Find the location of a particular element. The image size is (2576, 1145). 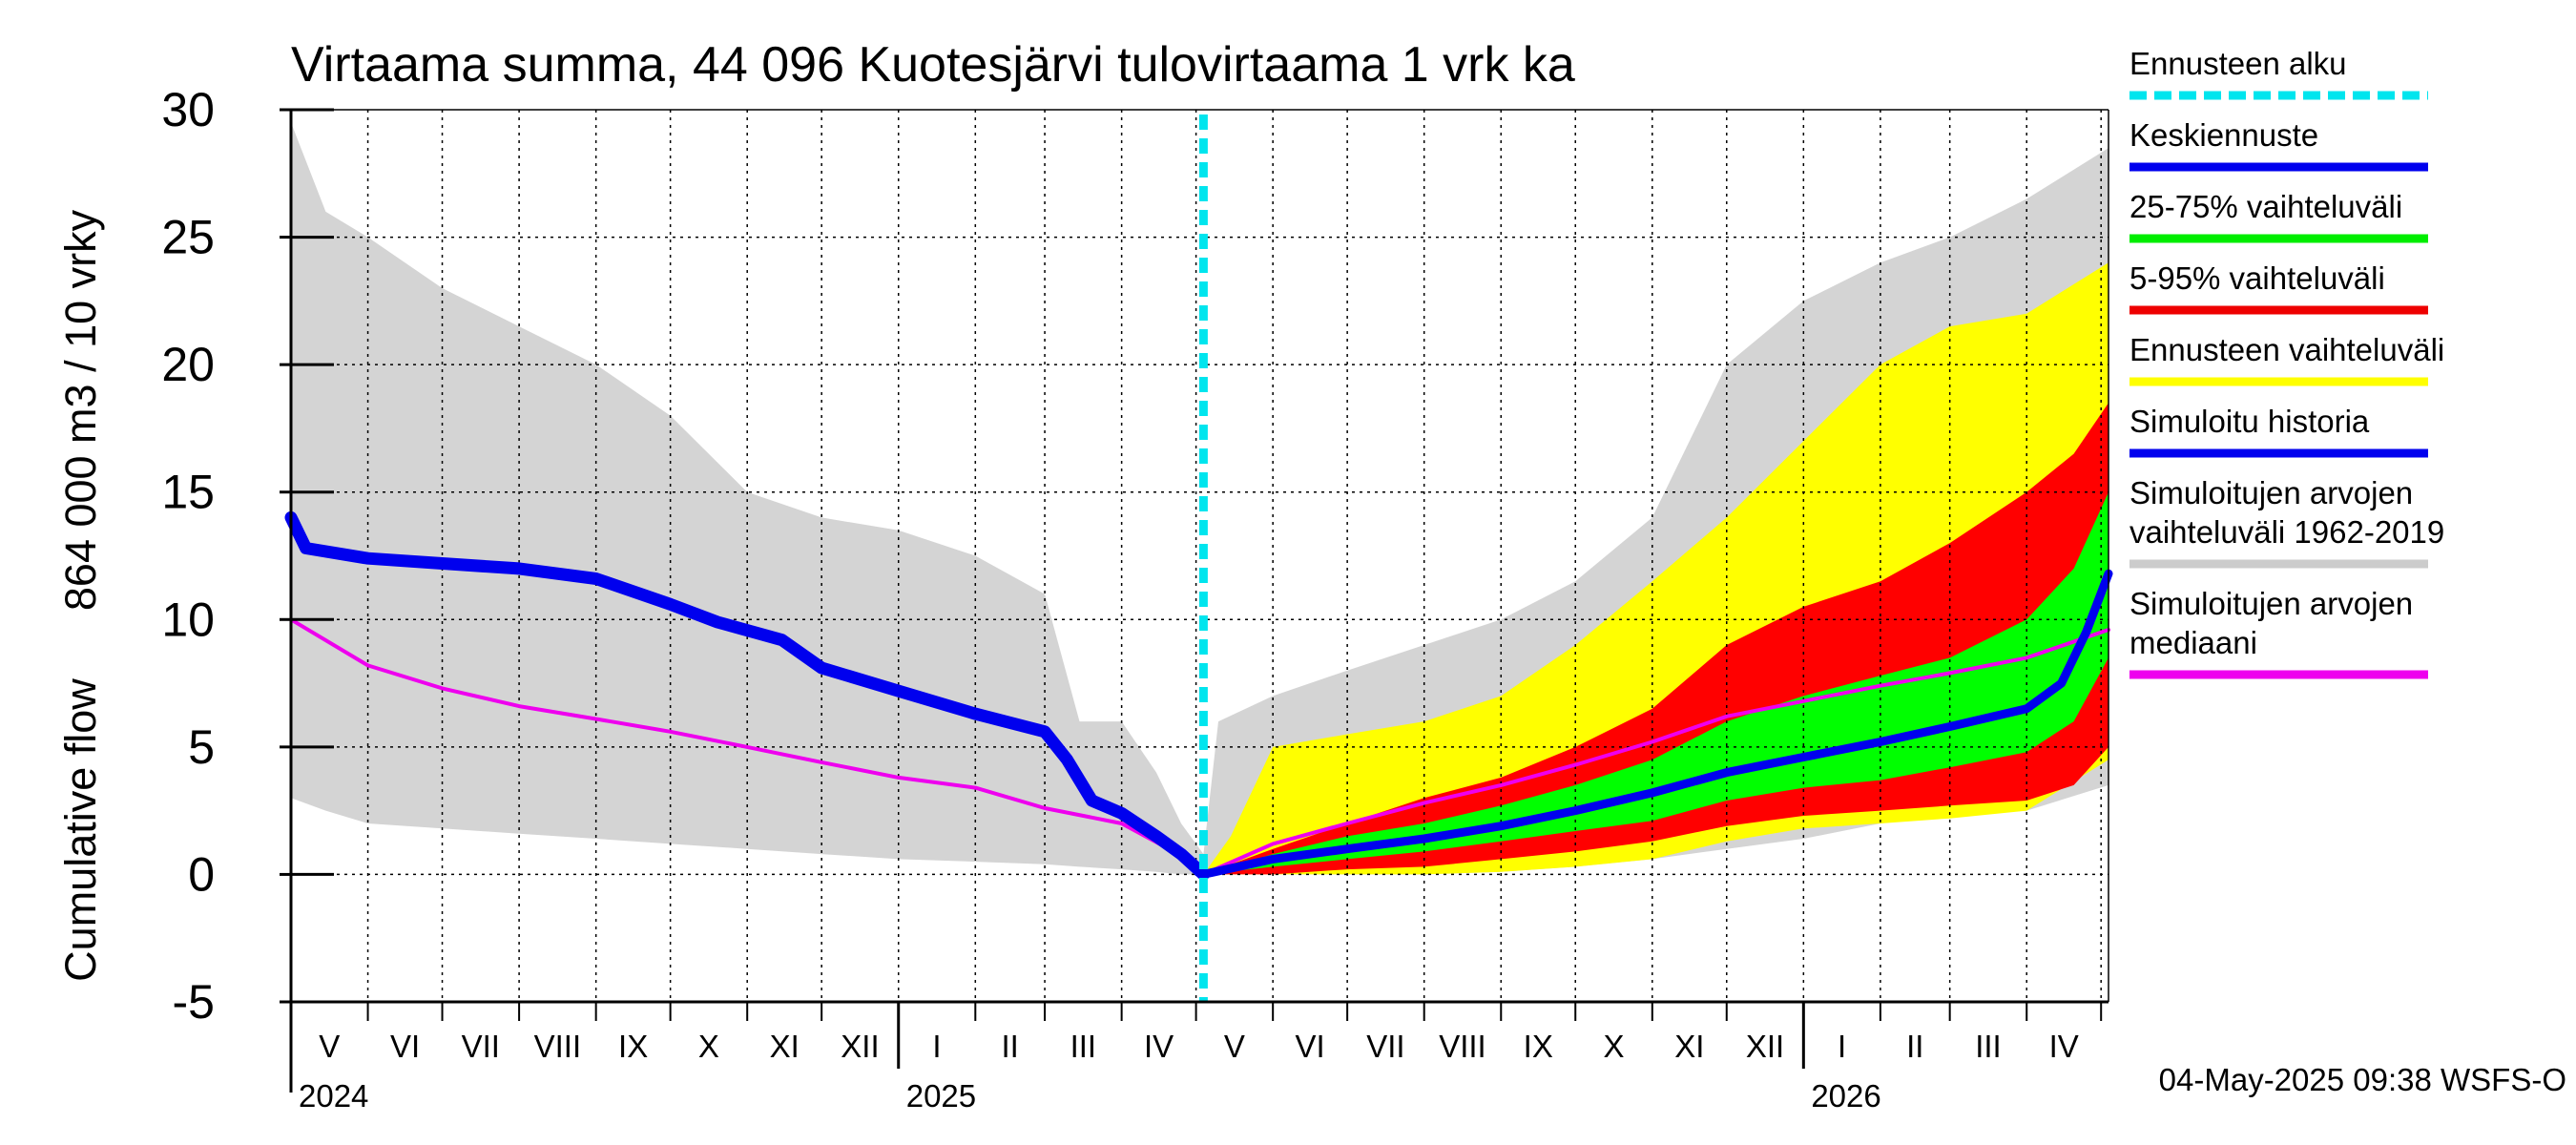

simulated-history-line is located at coordinates (747, 695).